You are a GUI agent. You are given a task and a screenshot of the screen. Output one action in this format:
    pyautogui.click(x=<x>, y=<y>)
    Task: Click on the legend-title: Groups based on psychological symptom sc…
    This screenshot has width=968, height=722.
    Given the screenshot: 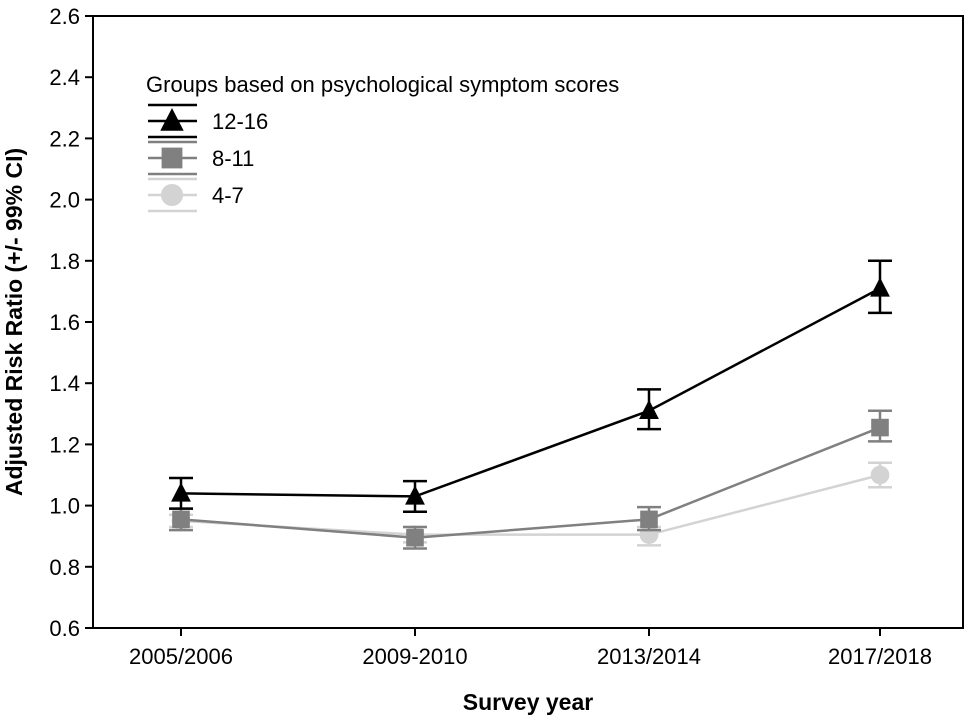 What is the action you would take?
    pyautogui.click(x=382, y=84)
    